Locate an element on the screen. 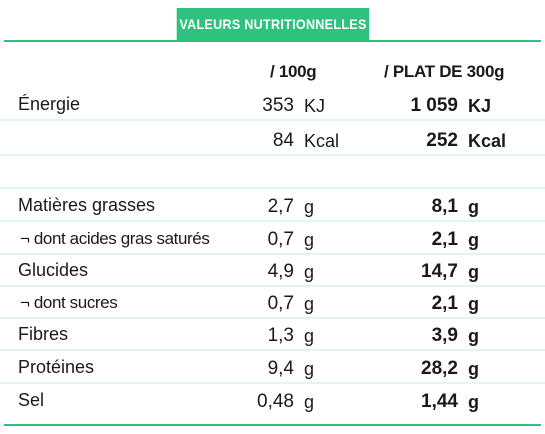 The height and width of the screenshot is (434, 545). row-salt: Sel 0,48 g 1,44 g is located at coordinates (272, 401).